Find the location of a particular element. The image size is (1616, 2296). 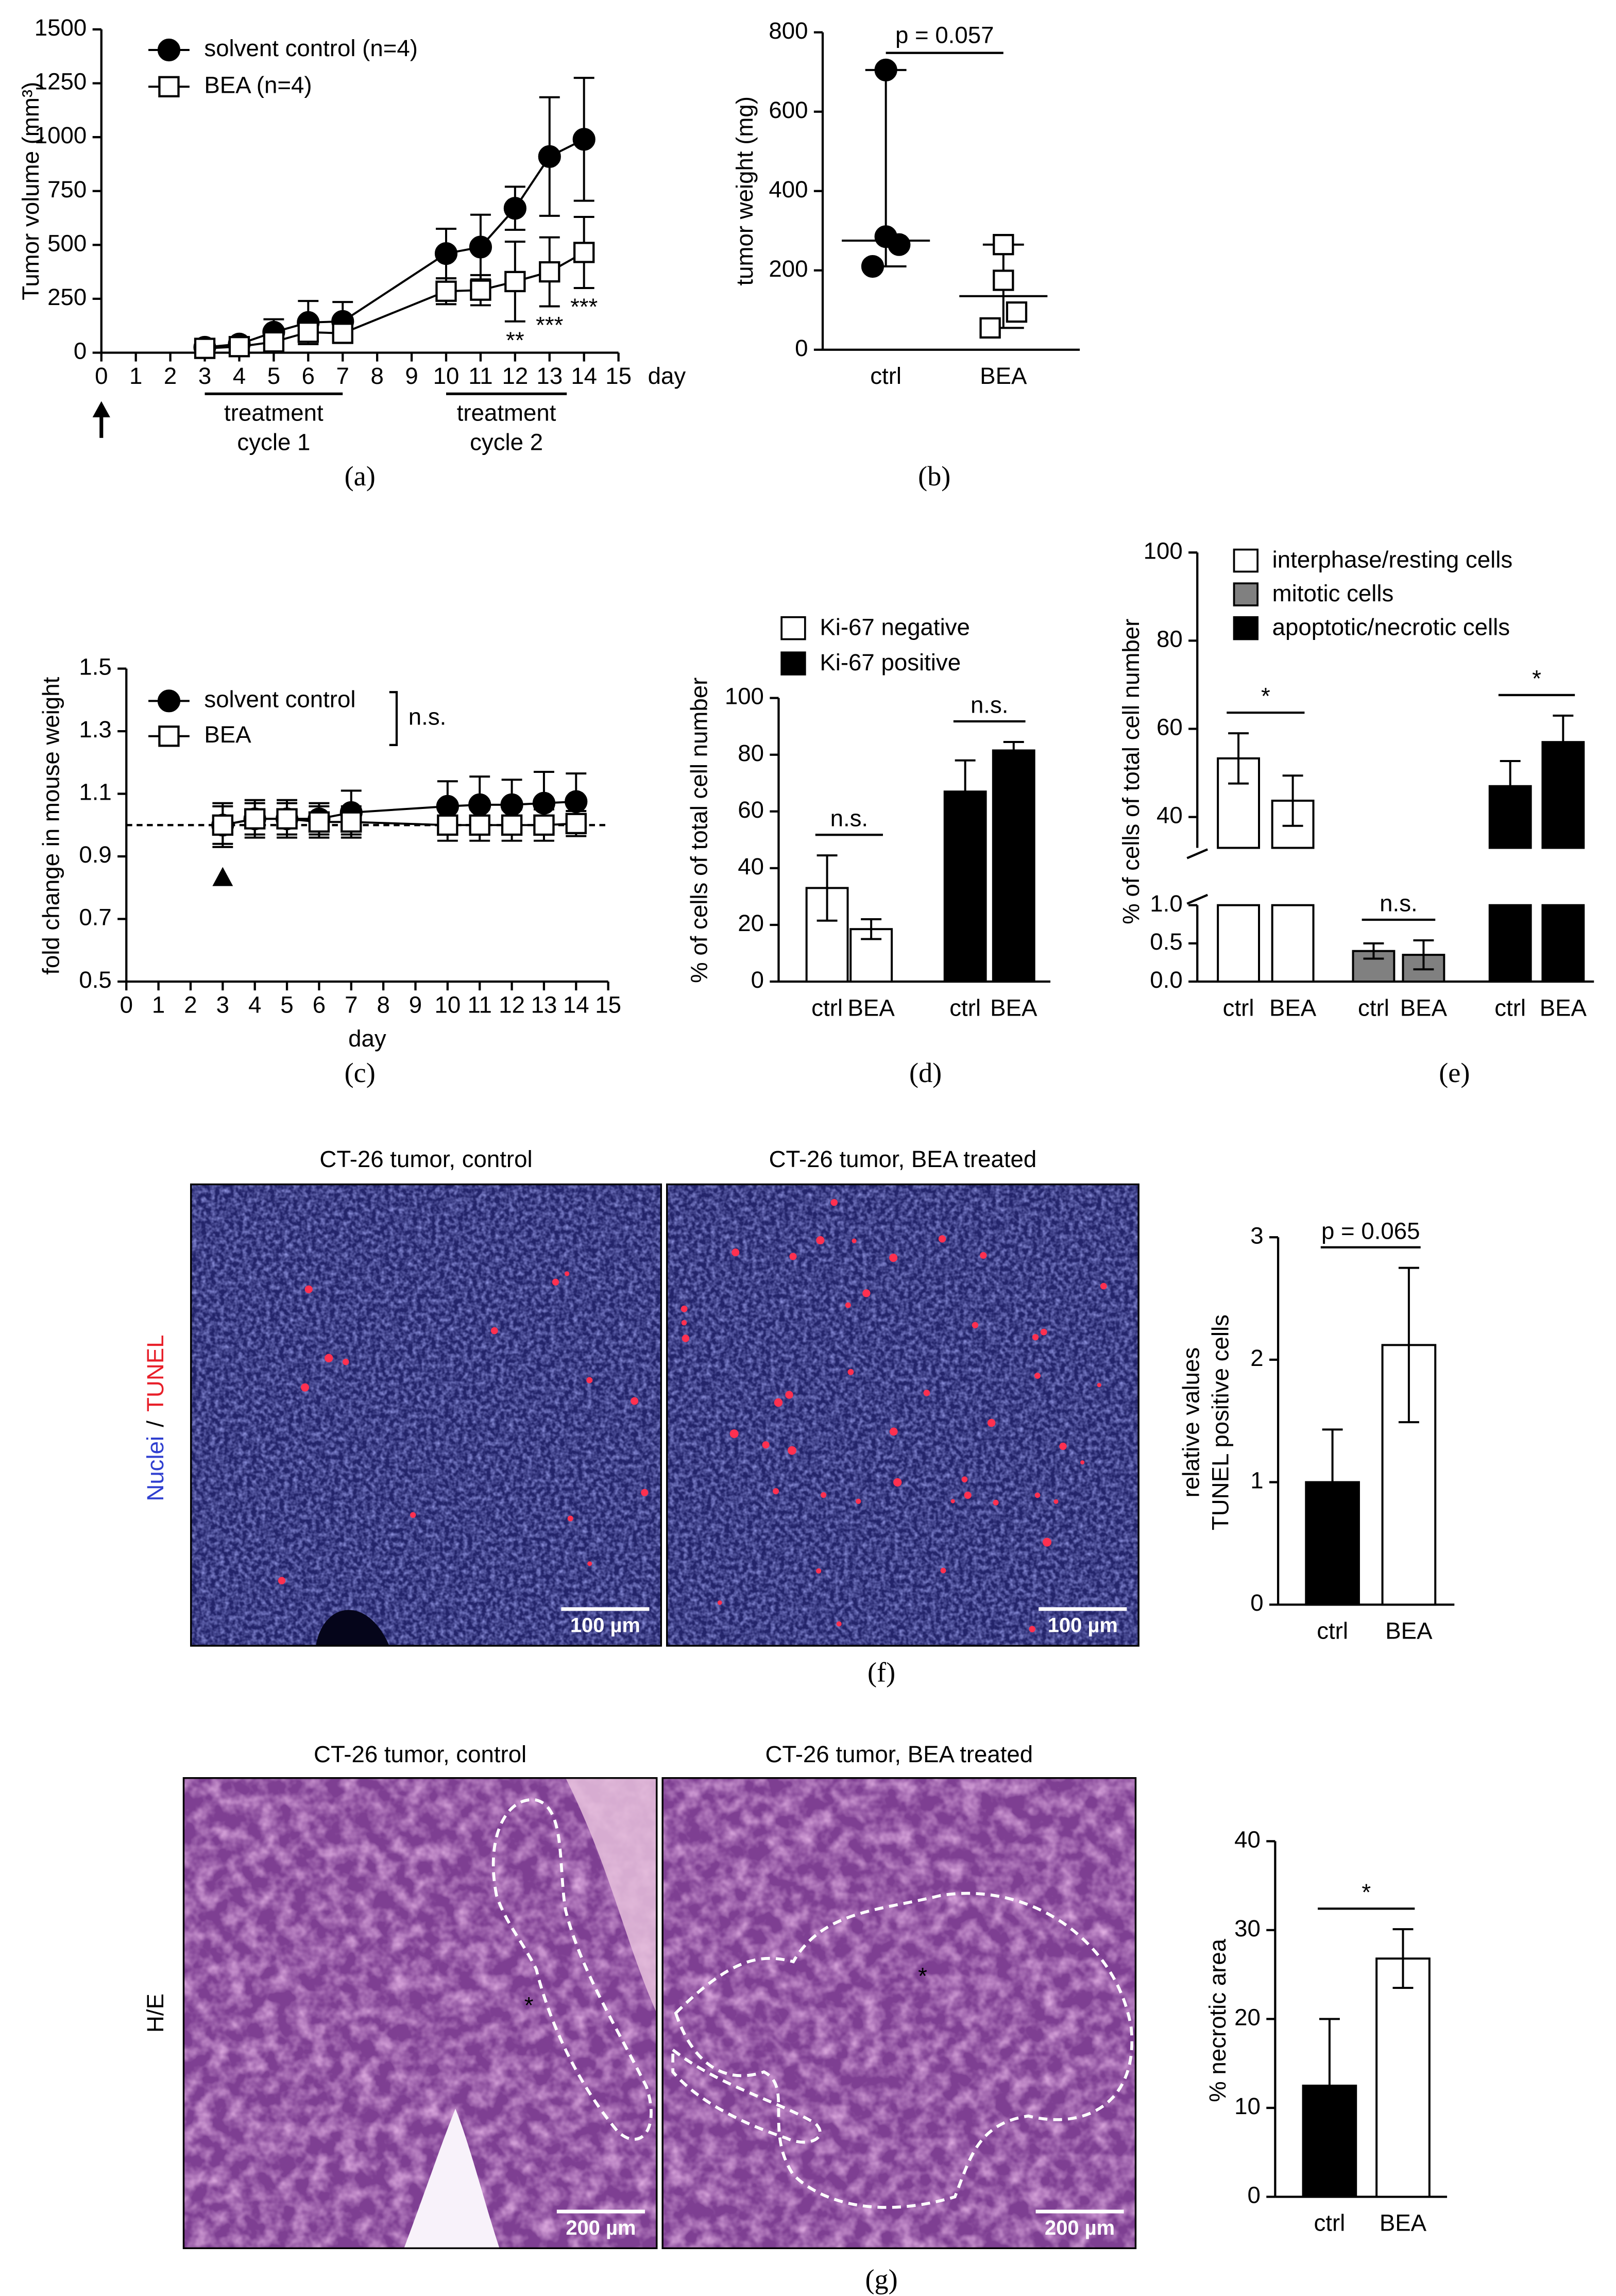

y-tick-label: 400 is located at coordinates (788, 189).